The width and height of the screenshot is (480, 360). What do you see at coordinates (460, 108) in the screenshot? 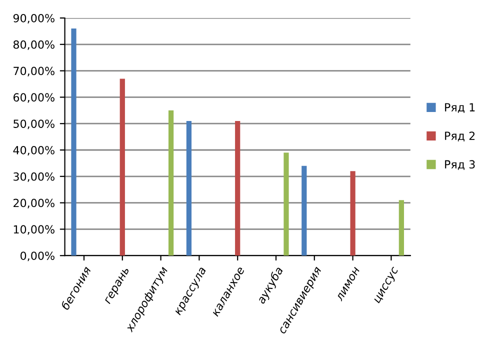
I see `legend-label: Ряд 1` at bounding box center [460, 108].